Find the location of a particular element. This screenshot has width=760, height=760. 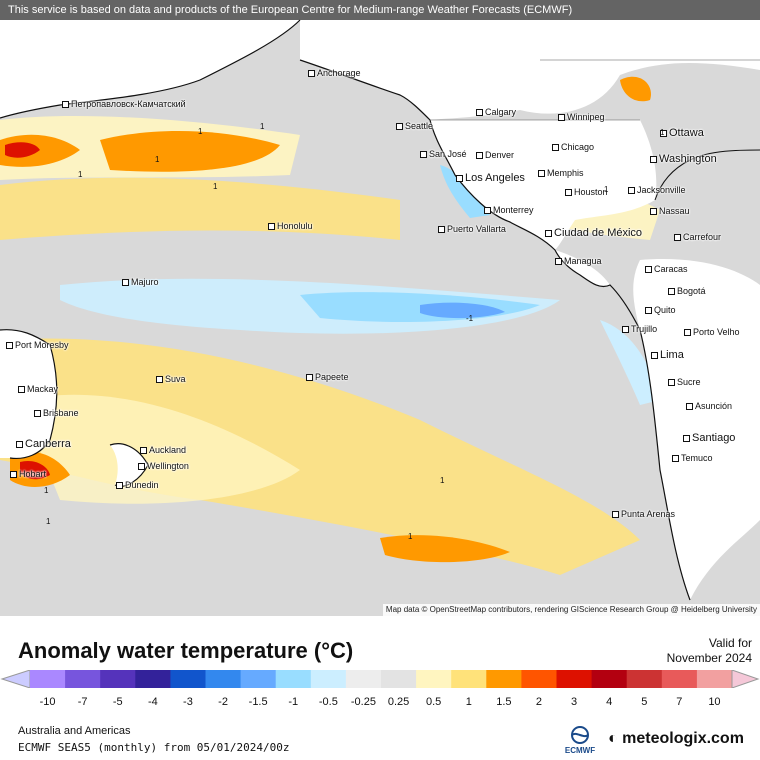

valid-for: Valid for November 2024 is located at coordinates (709, 651).